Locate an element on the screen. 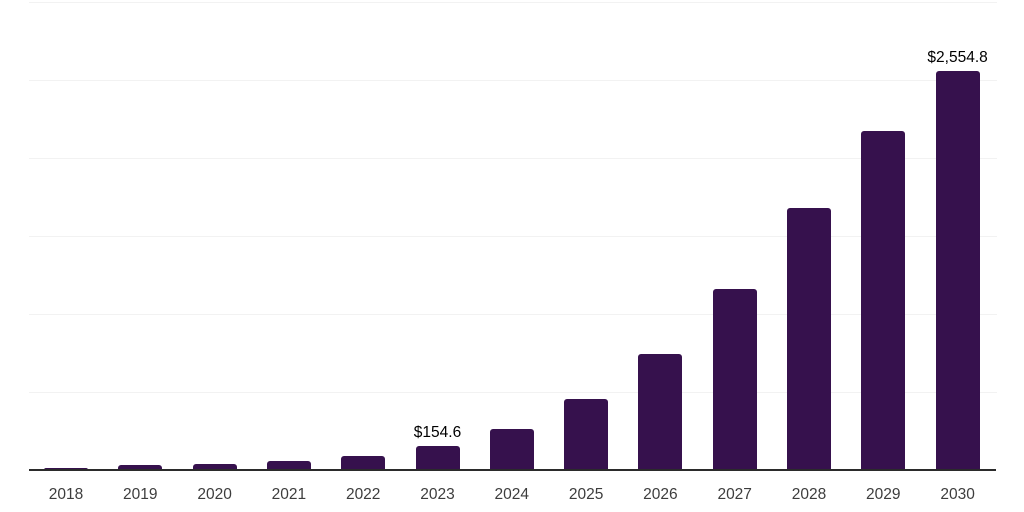 The image size is (1024, 512). x-axis-label-2025: 2025 is located at coordinates (586, 494).